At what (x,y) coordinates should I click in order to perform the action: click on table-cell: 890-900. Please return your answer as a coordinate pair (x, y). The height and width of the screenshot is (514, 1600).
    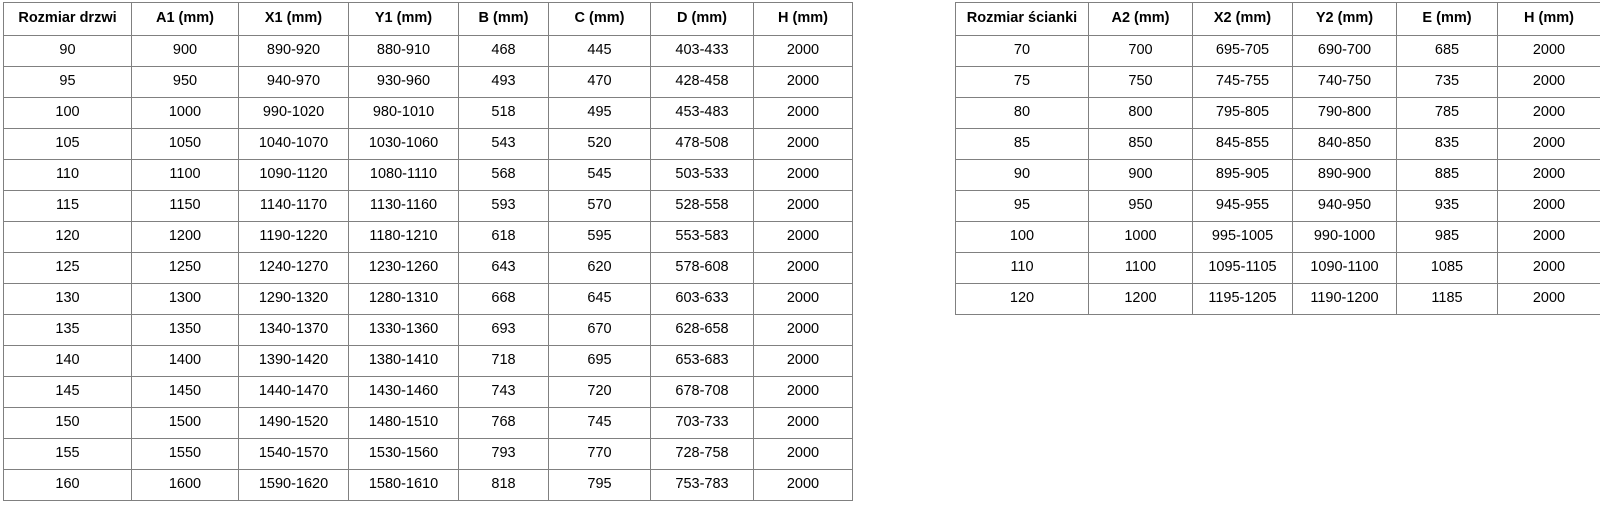
    Looking at the image, I should click on (1344, 175).